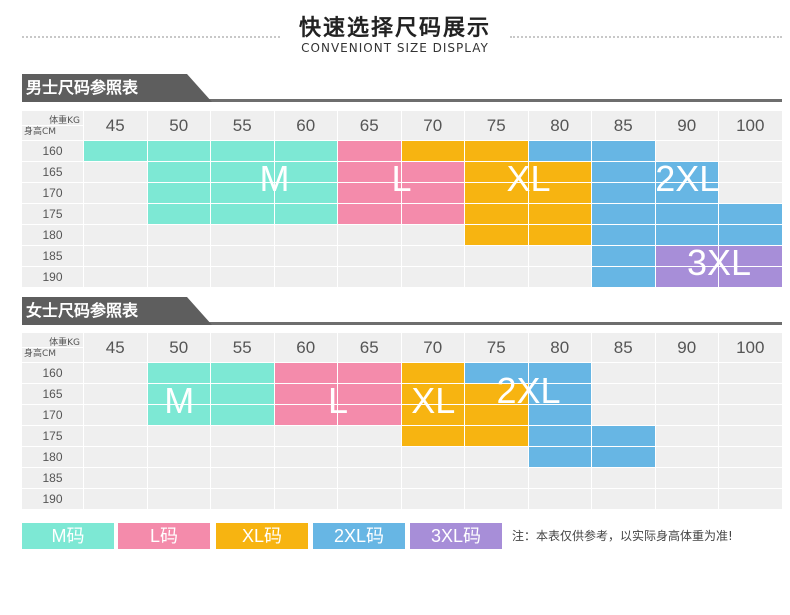  I want to click on height-row-label: 185, so click(53, 478).